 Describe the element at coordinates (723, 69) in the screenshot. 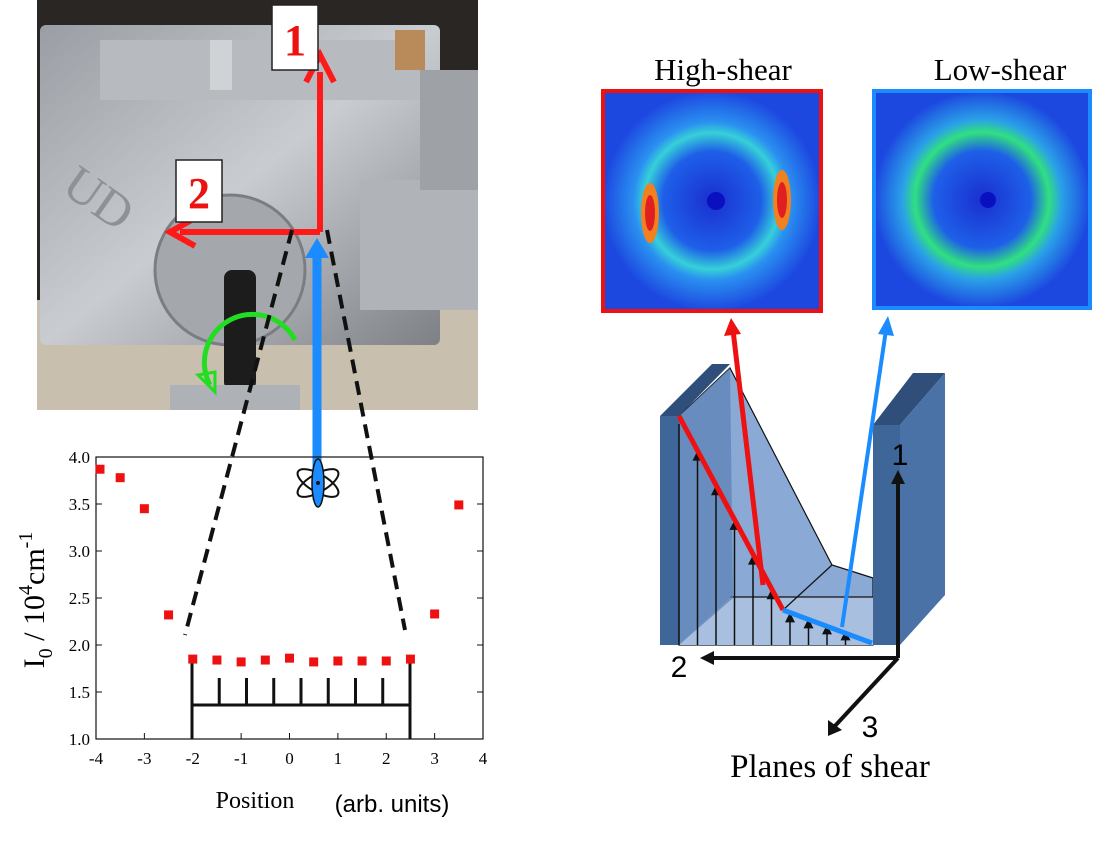

I see `high-shear-title: High-shear` at that location.